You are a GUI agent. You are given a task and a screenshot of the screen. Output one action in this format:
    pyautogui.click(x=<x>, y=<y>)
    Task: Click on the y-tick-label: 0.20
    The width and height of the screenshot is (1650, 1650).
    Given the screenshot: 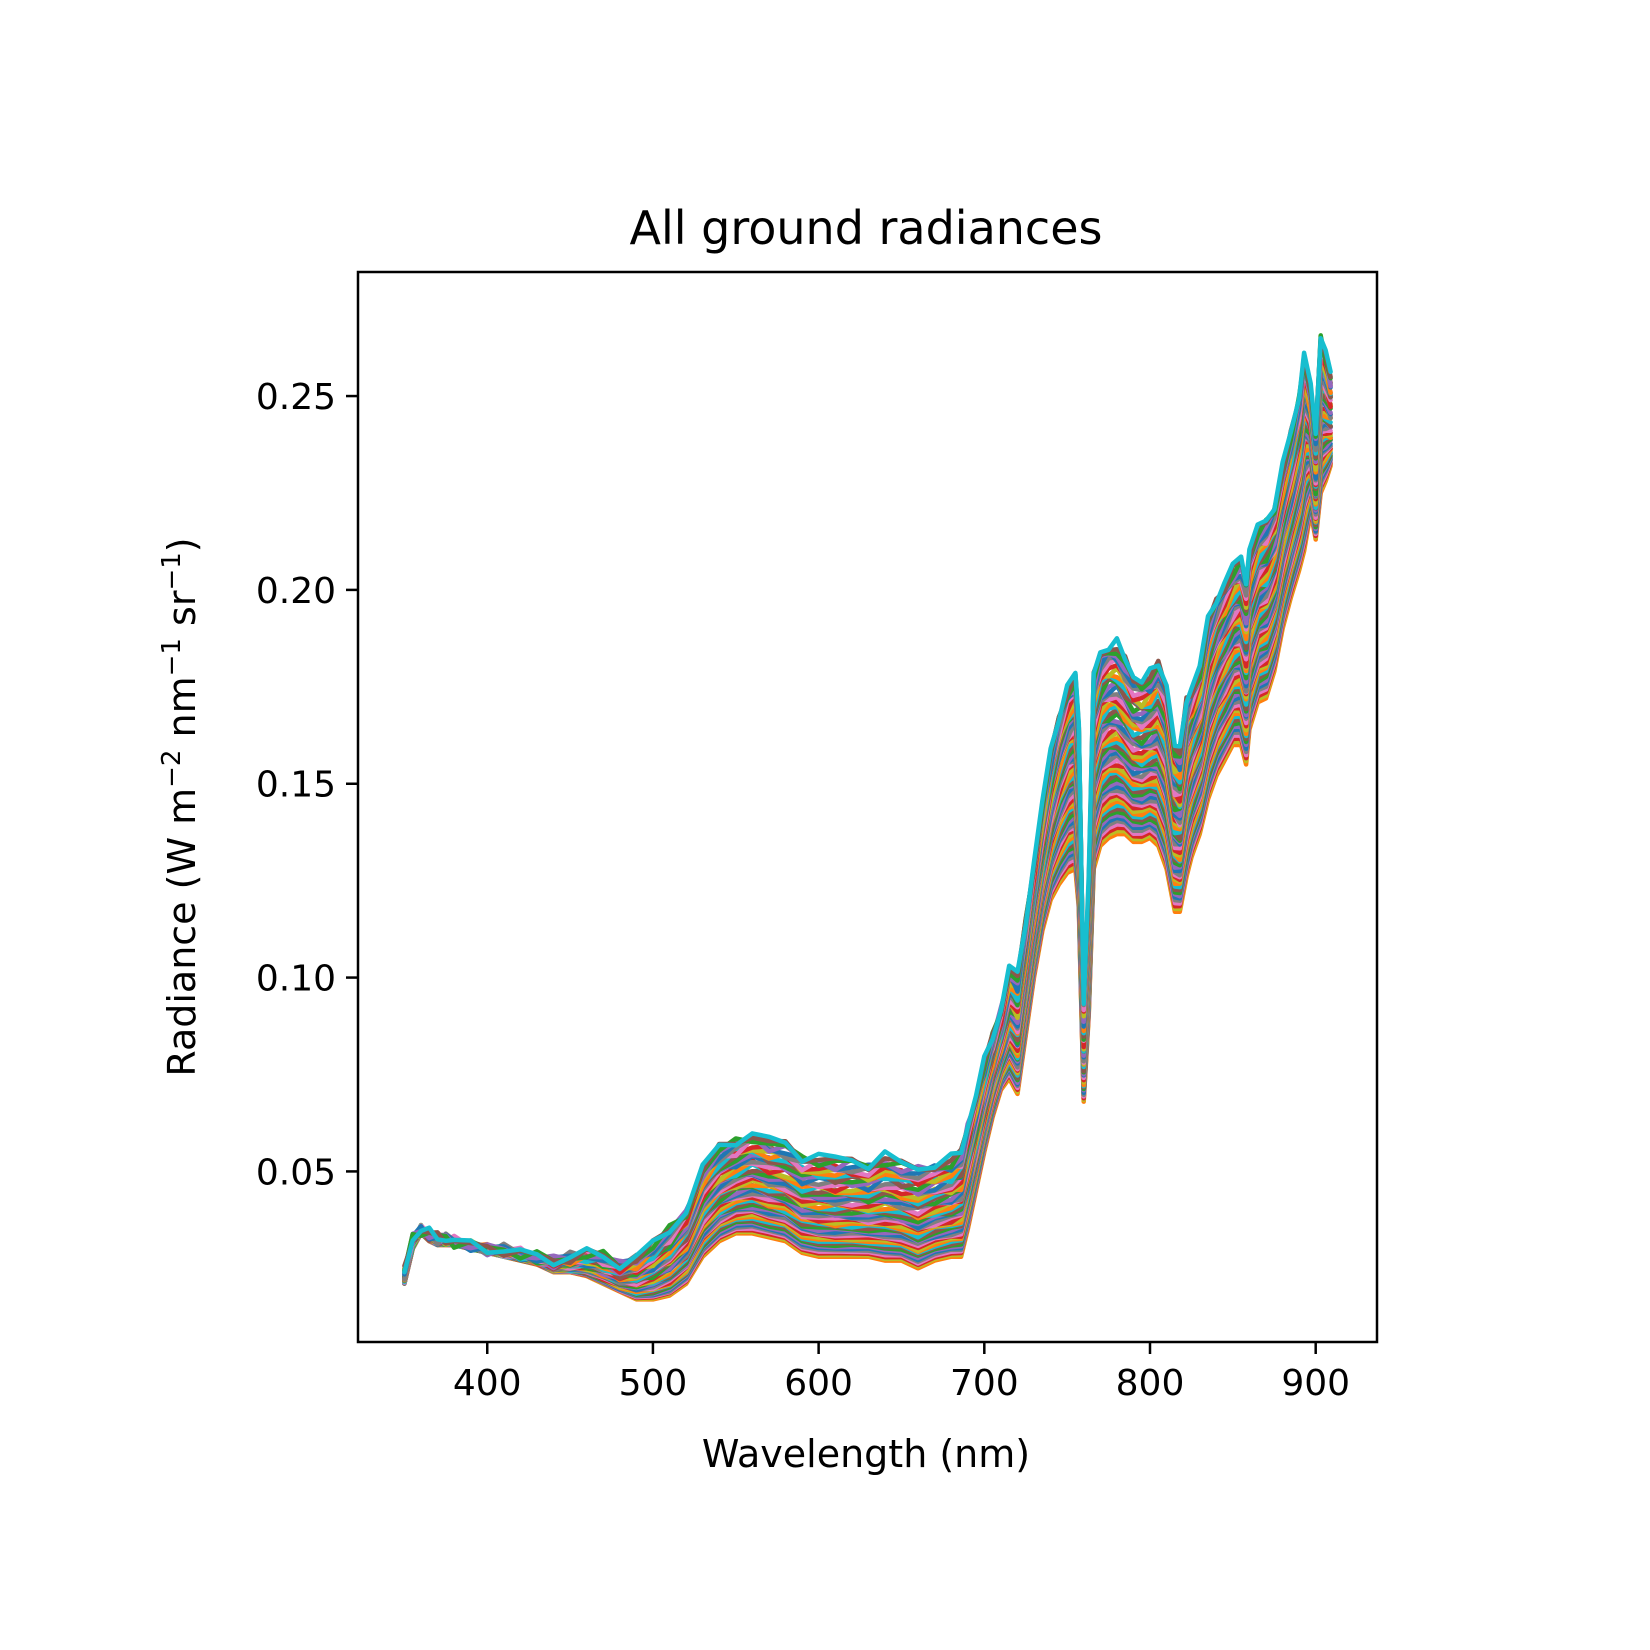 What is the action you would take?
    pyautogui.click(x=296, y=591)
    